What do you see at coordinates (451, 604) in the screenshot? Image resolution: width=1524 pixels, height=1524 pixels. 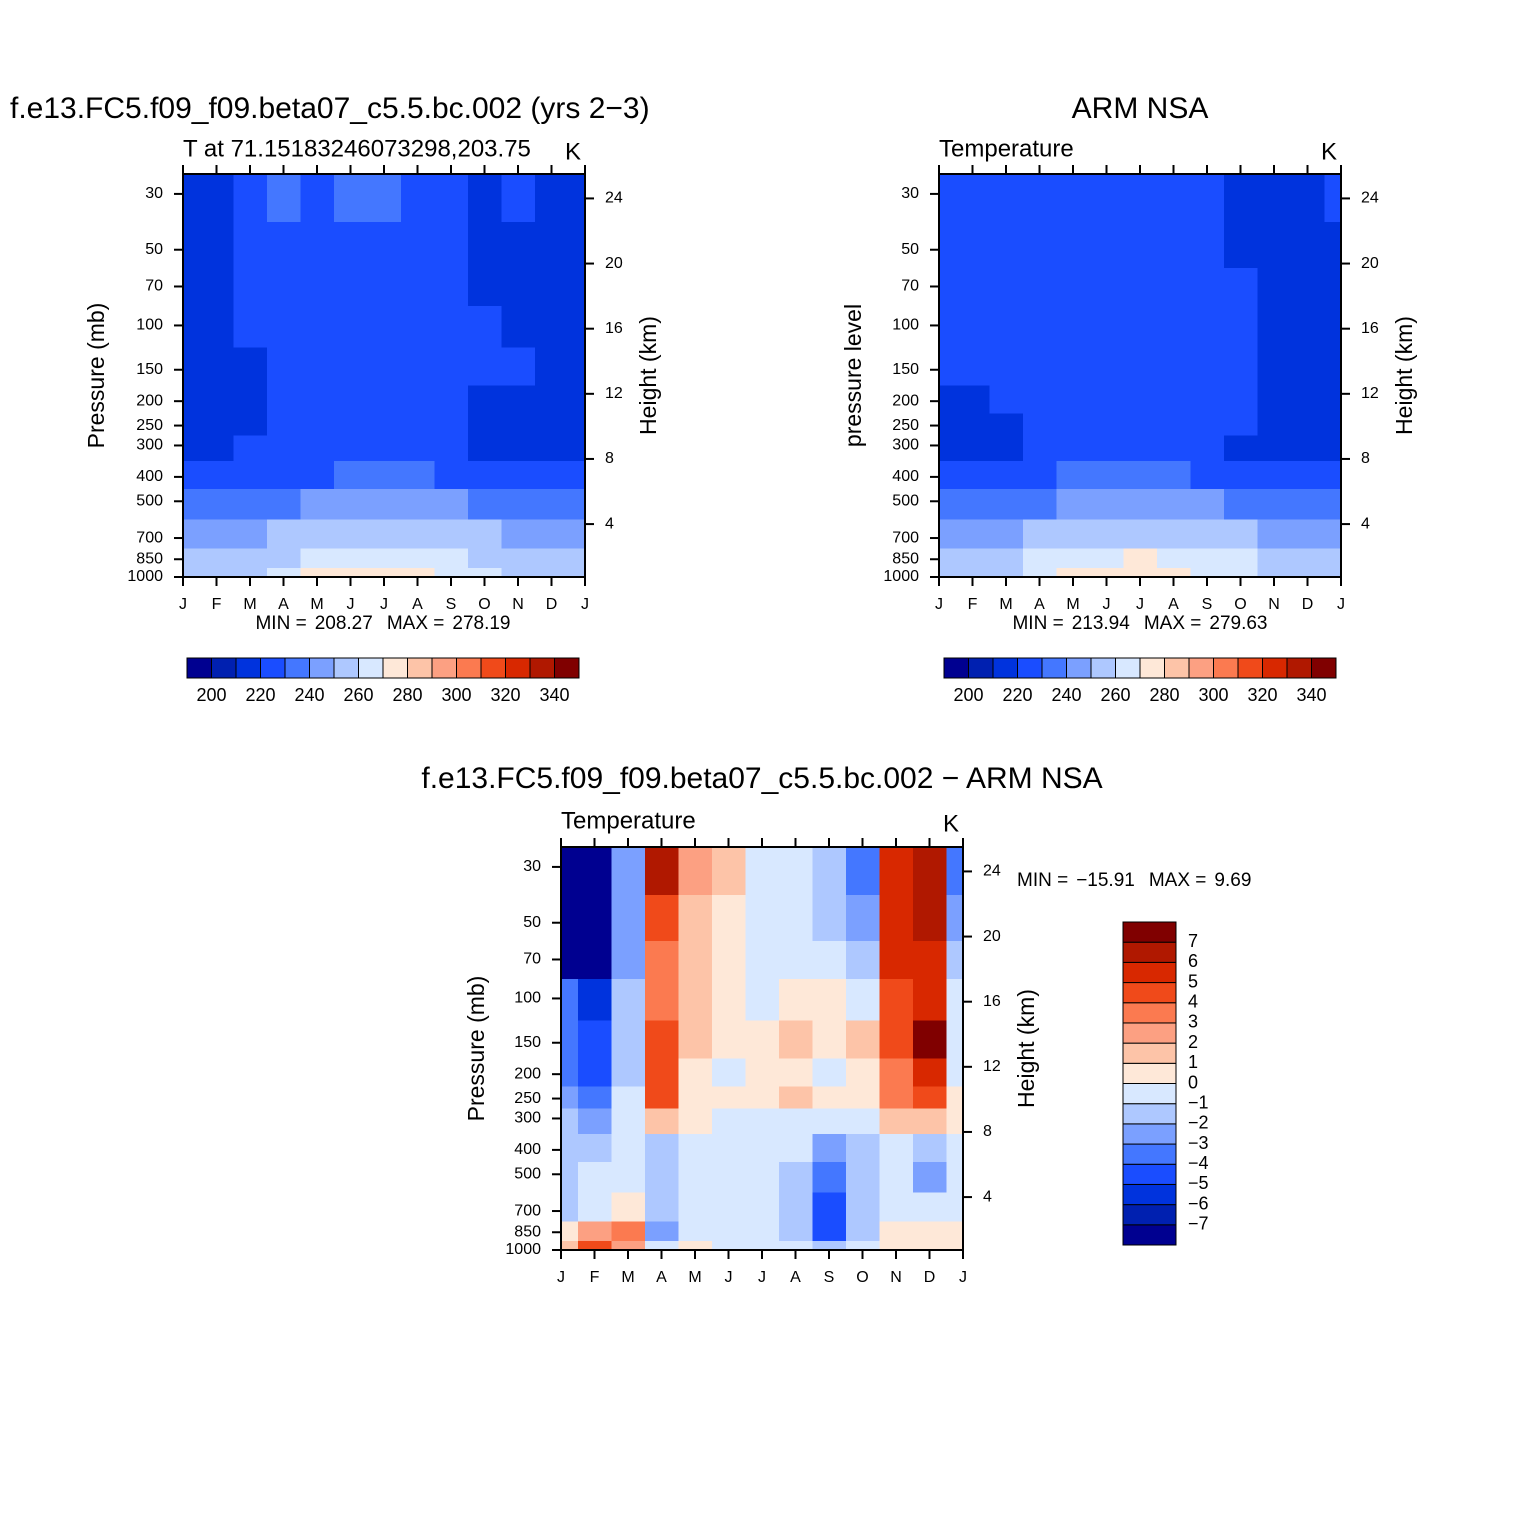 I see `x-tick-label: S` at bounding box center [451, 604].